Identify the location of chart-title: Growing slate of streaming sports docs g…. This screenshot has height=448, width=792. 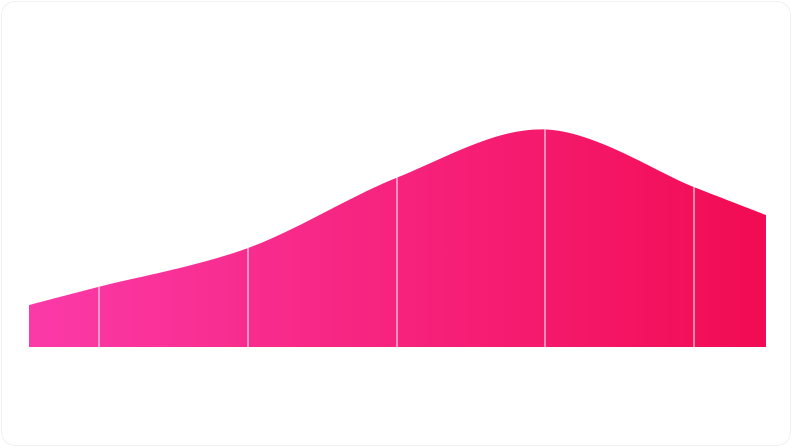
(300, 66).